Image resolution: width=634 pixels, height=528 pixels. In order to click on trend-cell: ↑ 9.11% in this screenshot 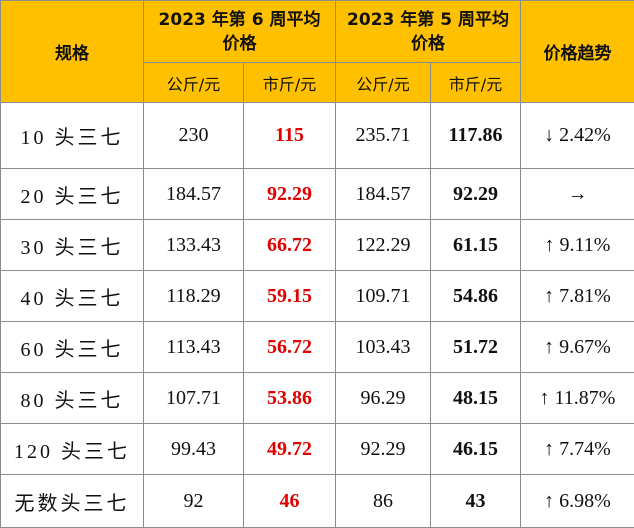, I will do `click(577, 245)`.